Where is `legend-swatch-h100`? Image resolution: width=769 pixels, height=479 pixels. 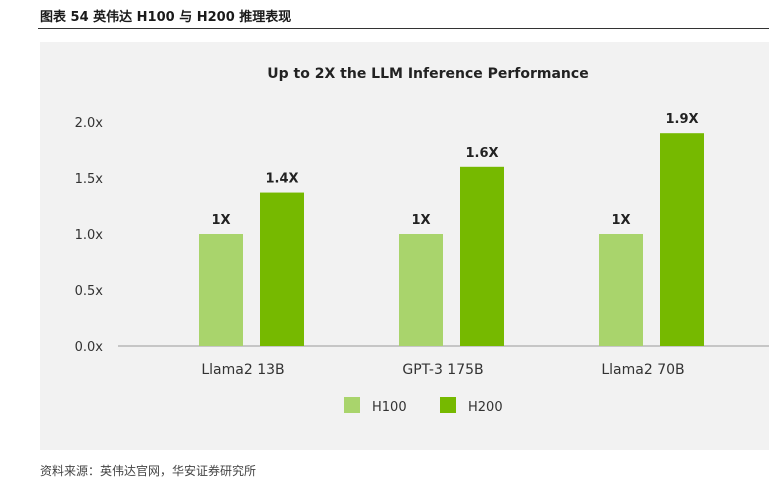 legend-swatch-h100 is located at coordinates (352, 405).